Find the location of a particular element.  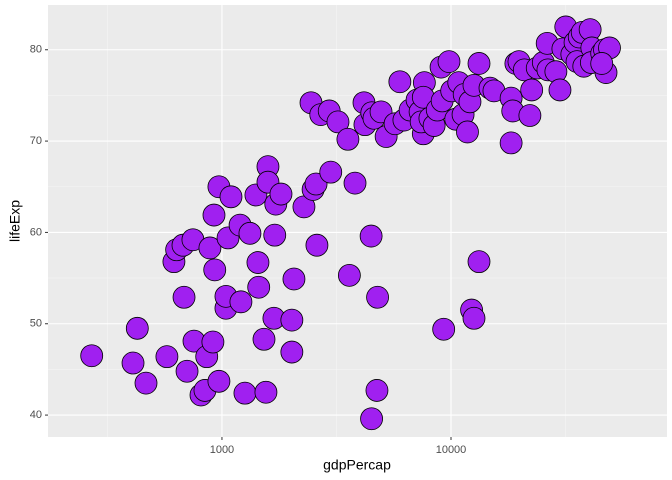

y-axis-title: lifeExp is located at coordinates (15, 221).